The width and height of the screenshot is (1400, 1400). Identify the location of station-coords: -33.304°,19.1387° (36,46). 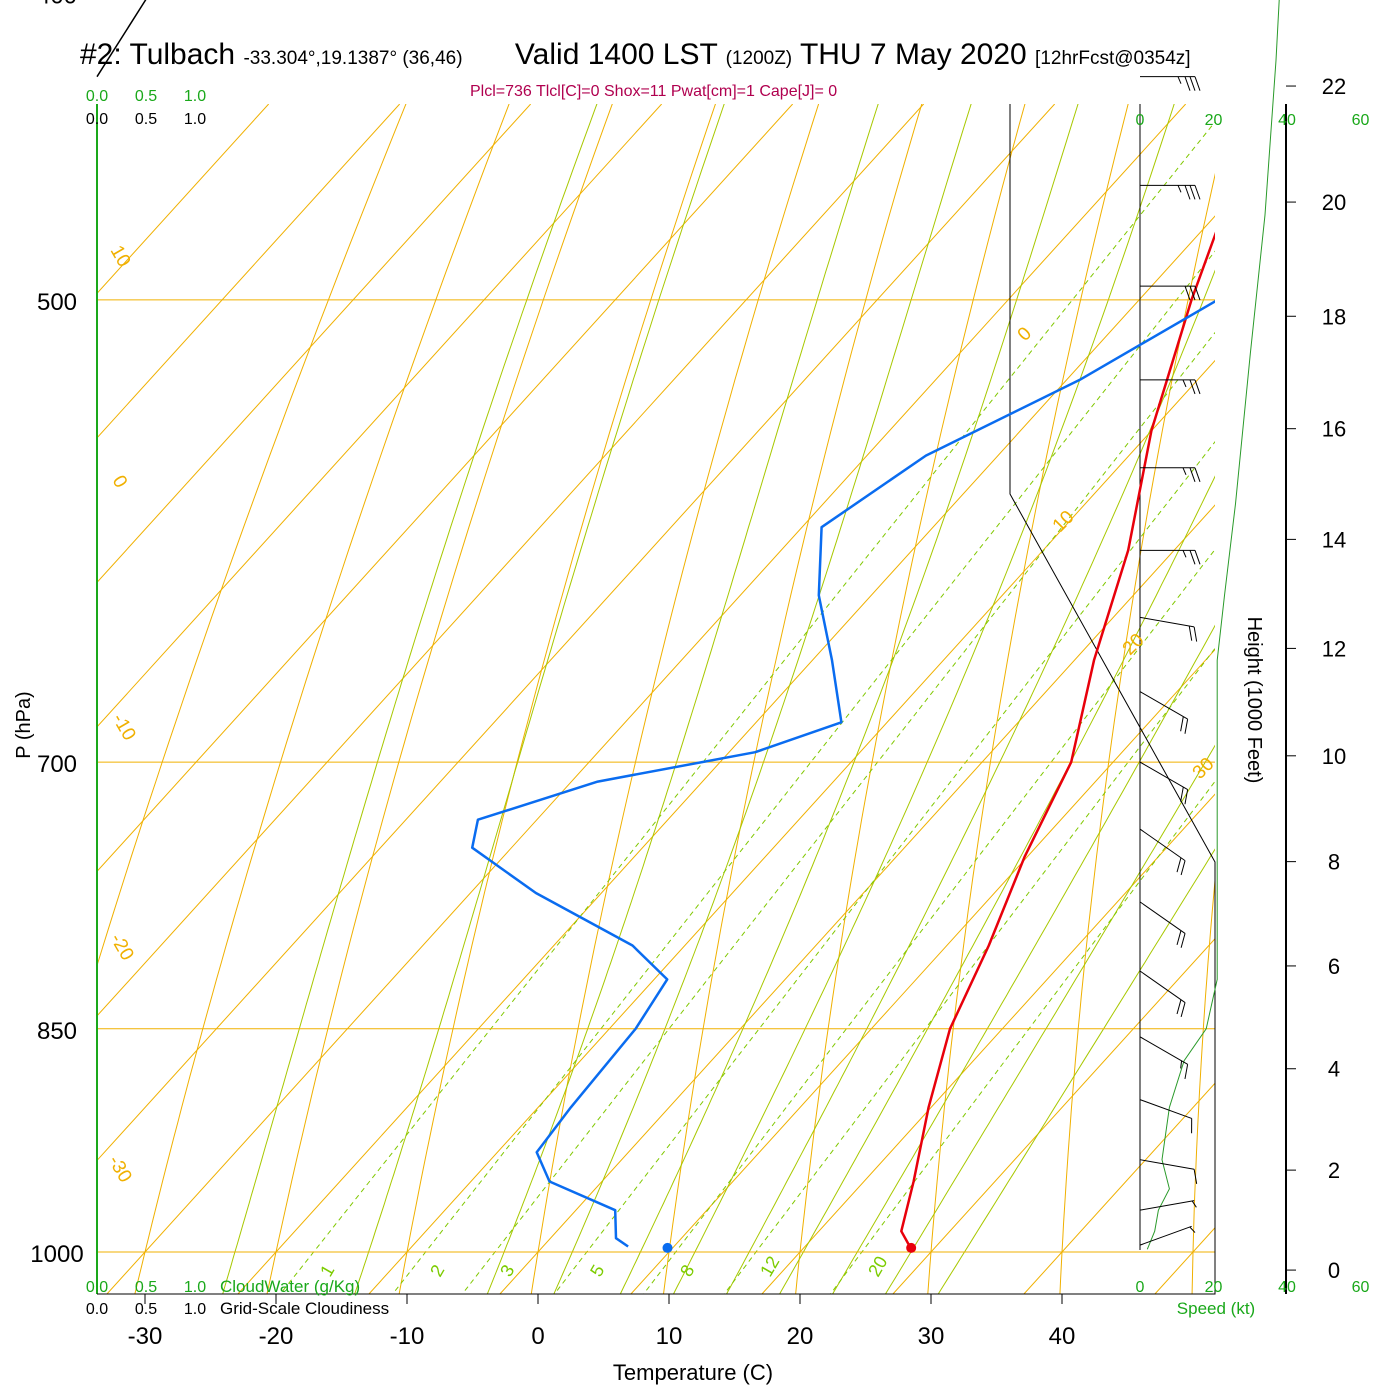
(353, 58).